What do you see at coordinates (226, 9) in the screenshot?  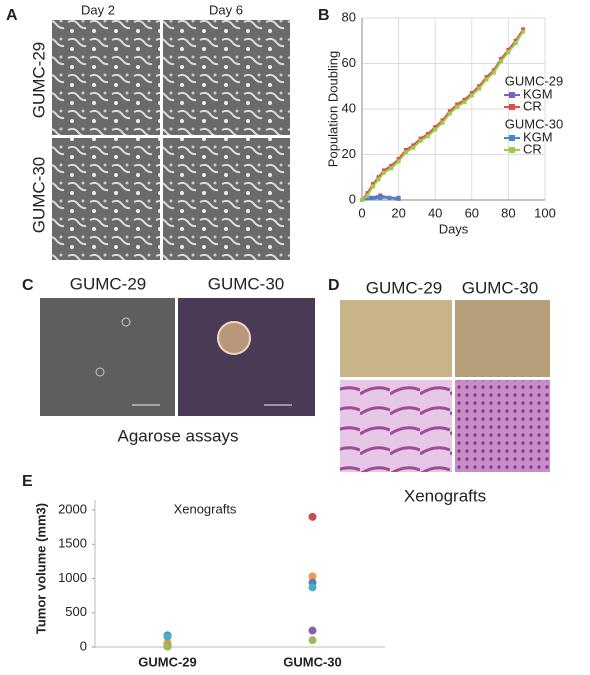 I see `column-label: Day 6` at bounding box center [226, 9].